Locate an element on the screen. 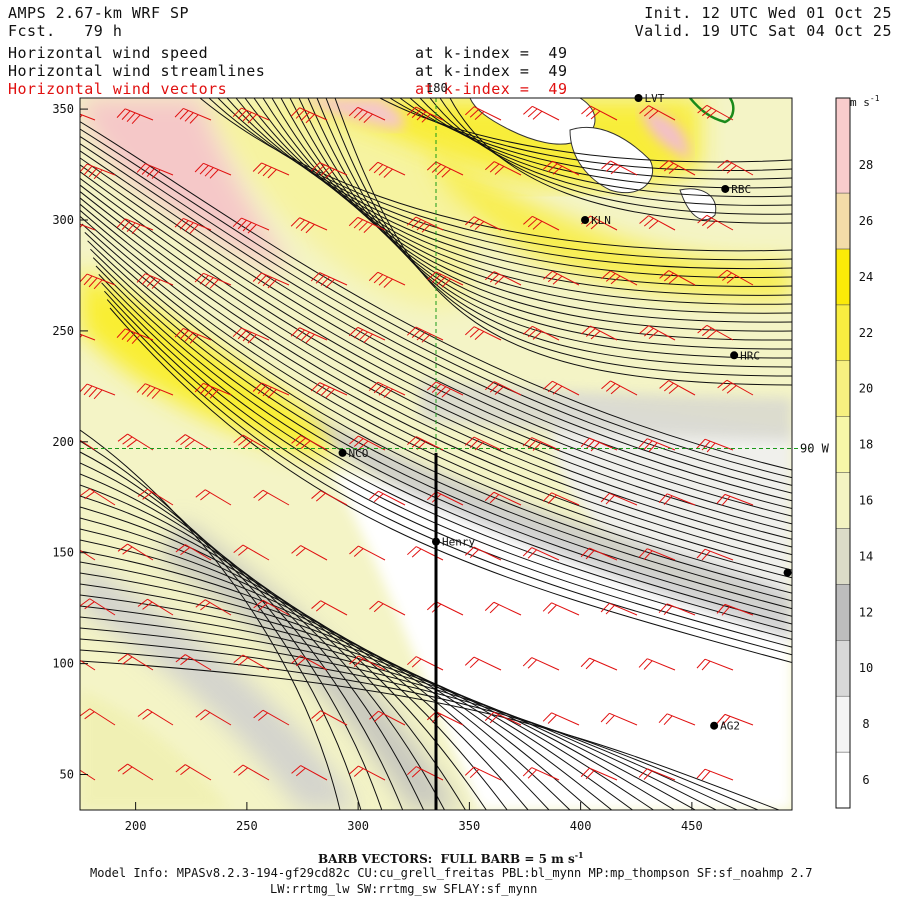 Image resolution: width=900 pixels, height=900 pixels. x-tick-label: 350 is located at coordinates (470, 826).